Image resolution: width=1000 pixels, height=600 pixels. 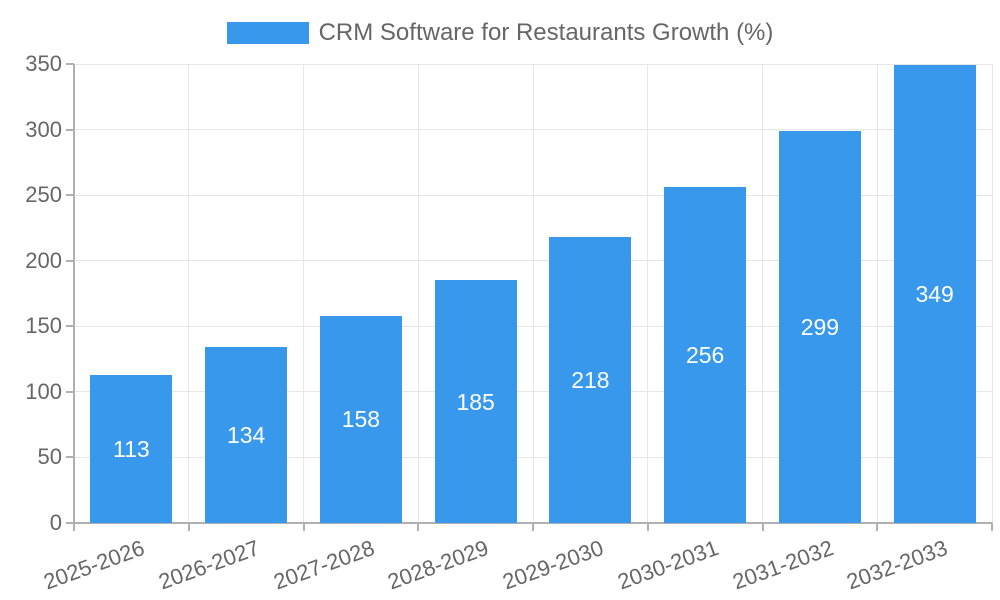 I want to click on y-tick-label: 0, so click(x=55, y=522).